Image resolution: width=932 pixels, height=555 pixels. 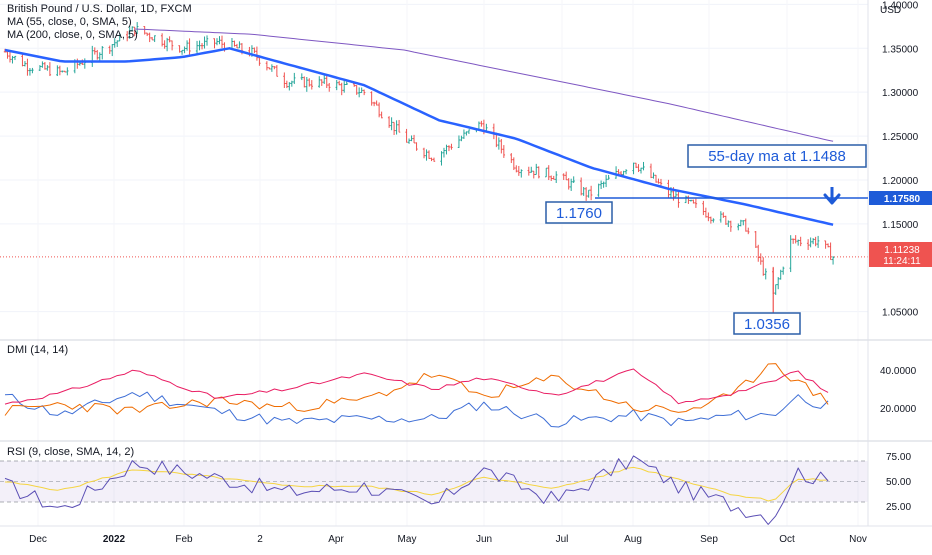 What do you see at coordinates (898, 457) in the screenshot?
I see `rsi-tick-75: 75.00` at bounding box center [898, 457].